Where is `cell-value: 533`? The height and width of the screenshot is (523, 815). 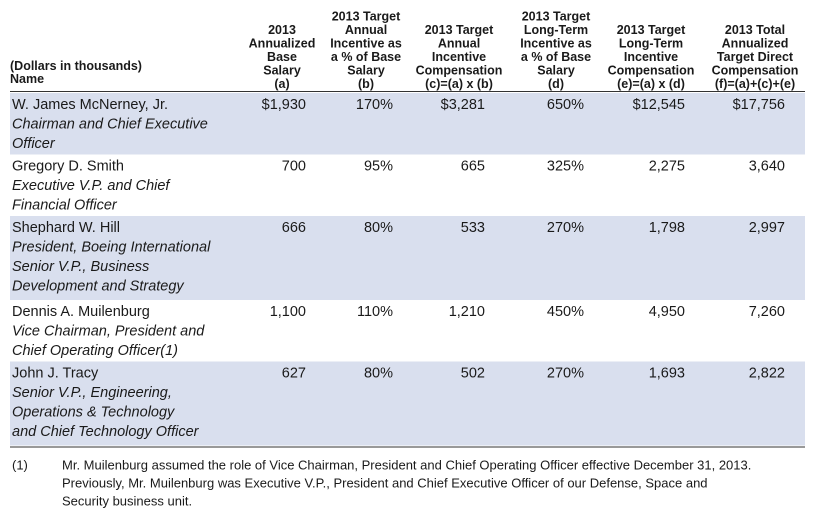
cell-value: 533 is located at coordinates (473, 228).